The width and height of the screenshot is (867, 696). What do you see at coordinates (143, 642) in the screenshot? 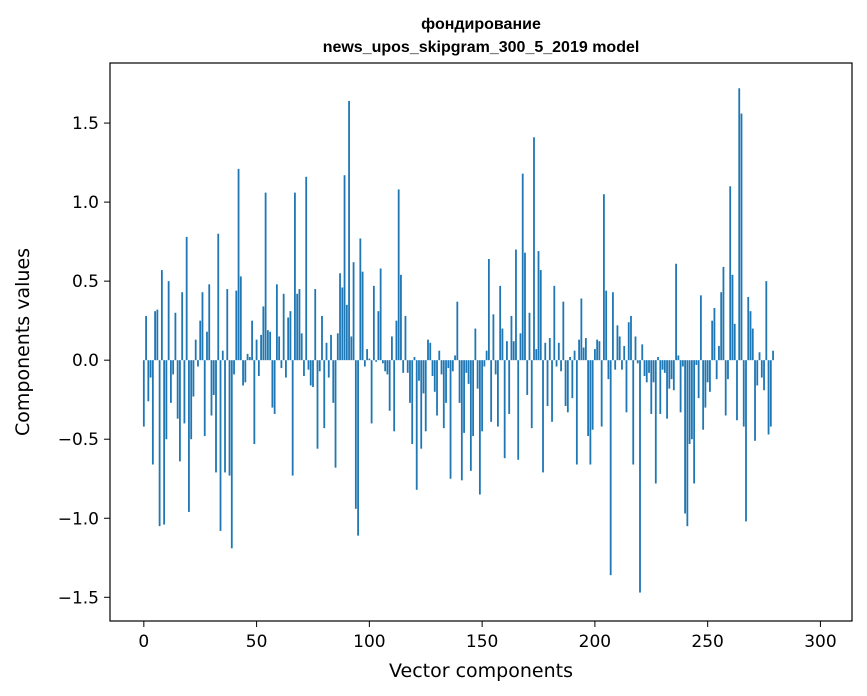
I see `x-tick-label: 0` at bounding box center [143, 642].